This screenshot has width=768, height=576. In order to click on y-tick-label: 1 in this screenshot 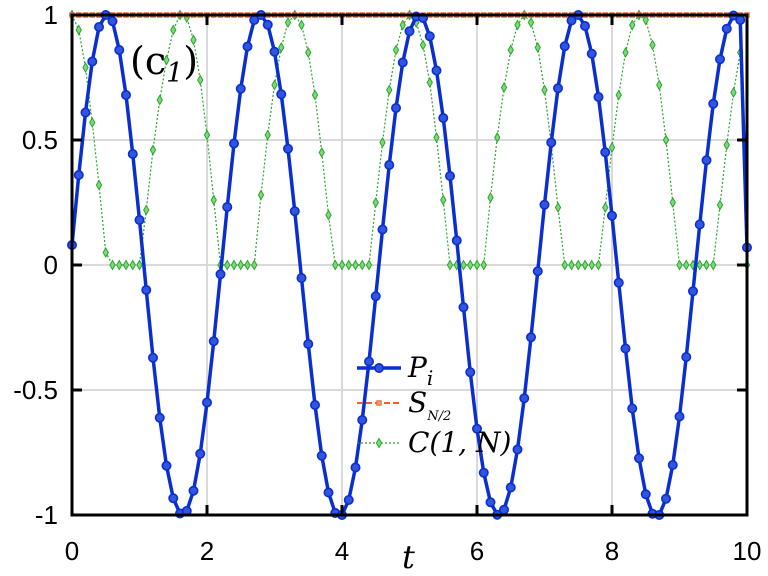, I will do `click(51, 15)`.